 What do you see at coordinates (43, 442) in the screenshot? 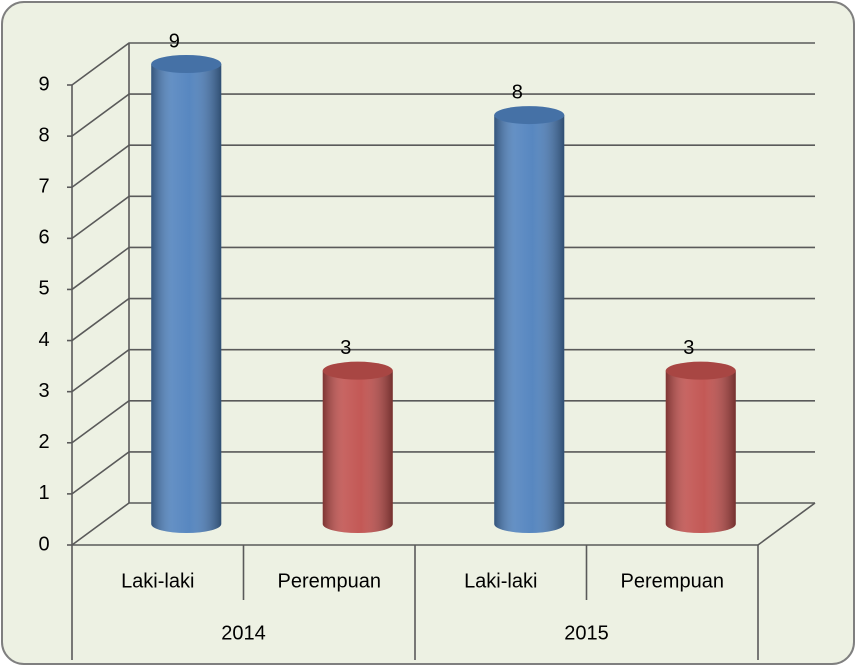
I see `y-tick-label: 2` at bounding box center [43, 442].